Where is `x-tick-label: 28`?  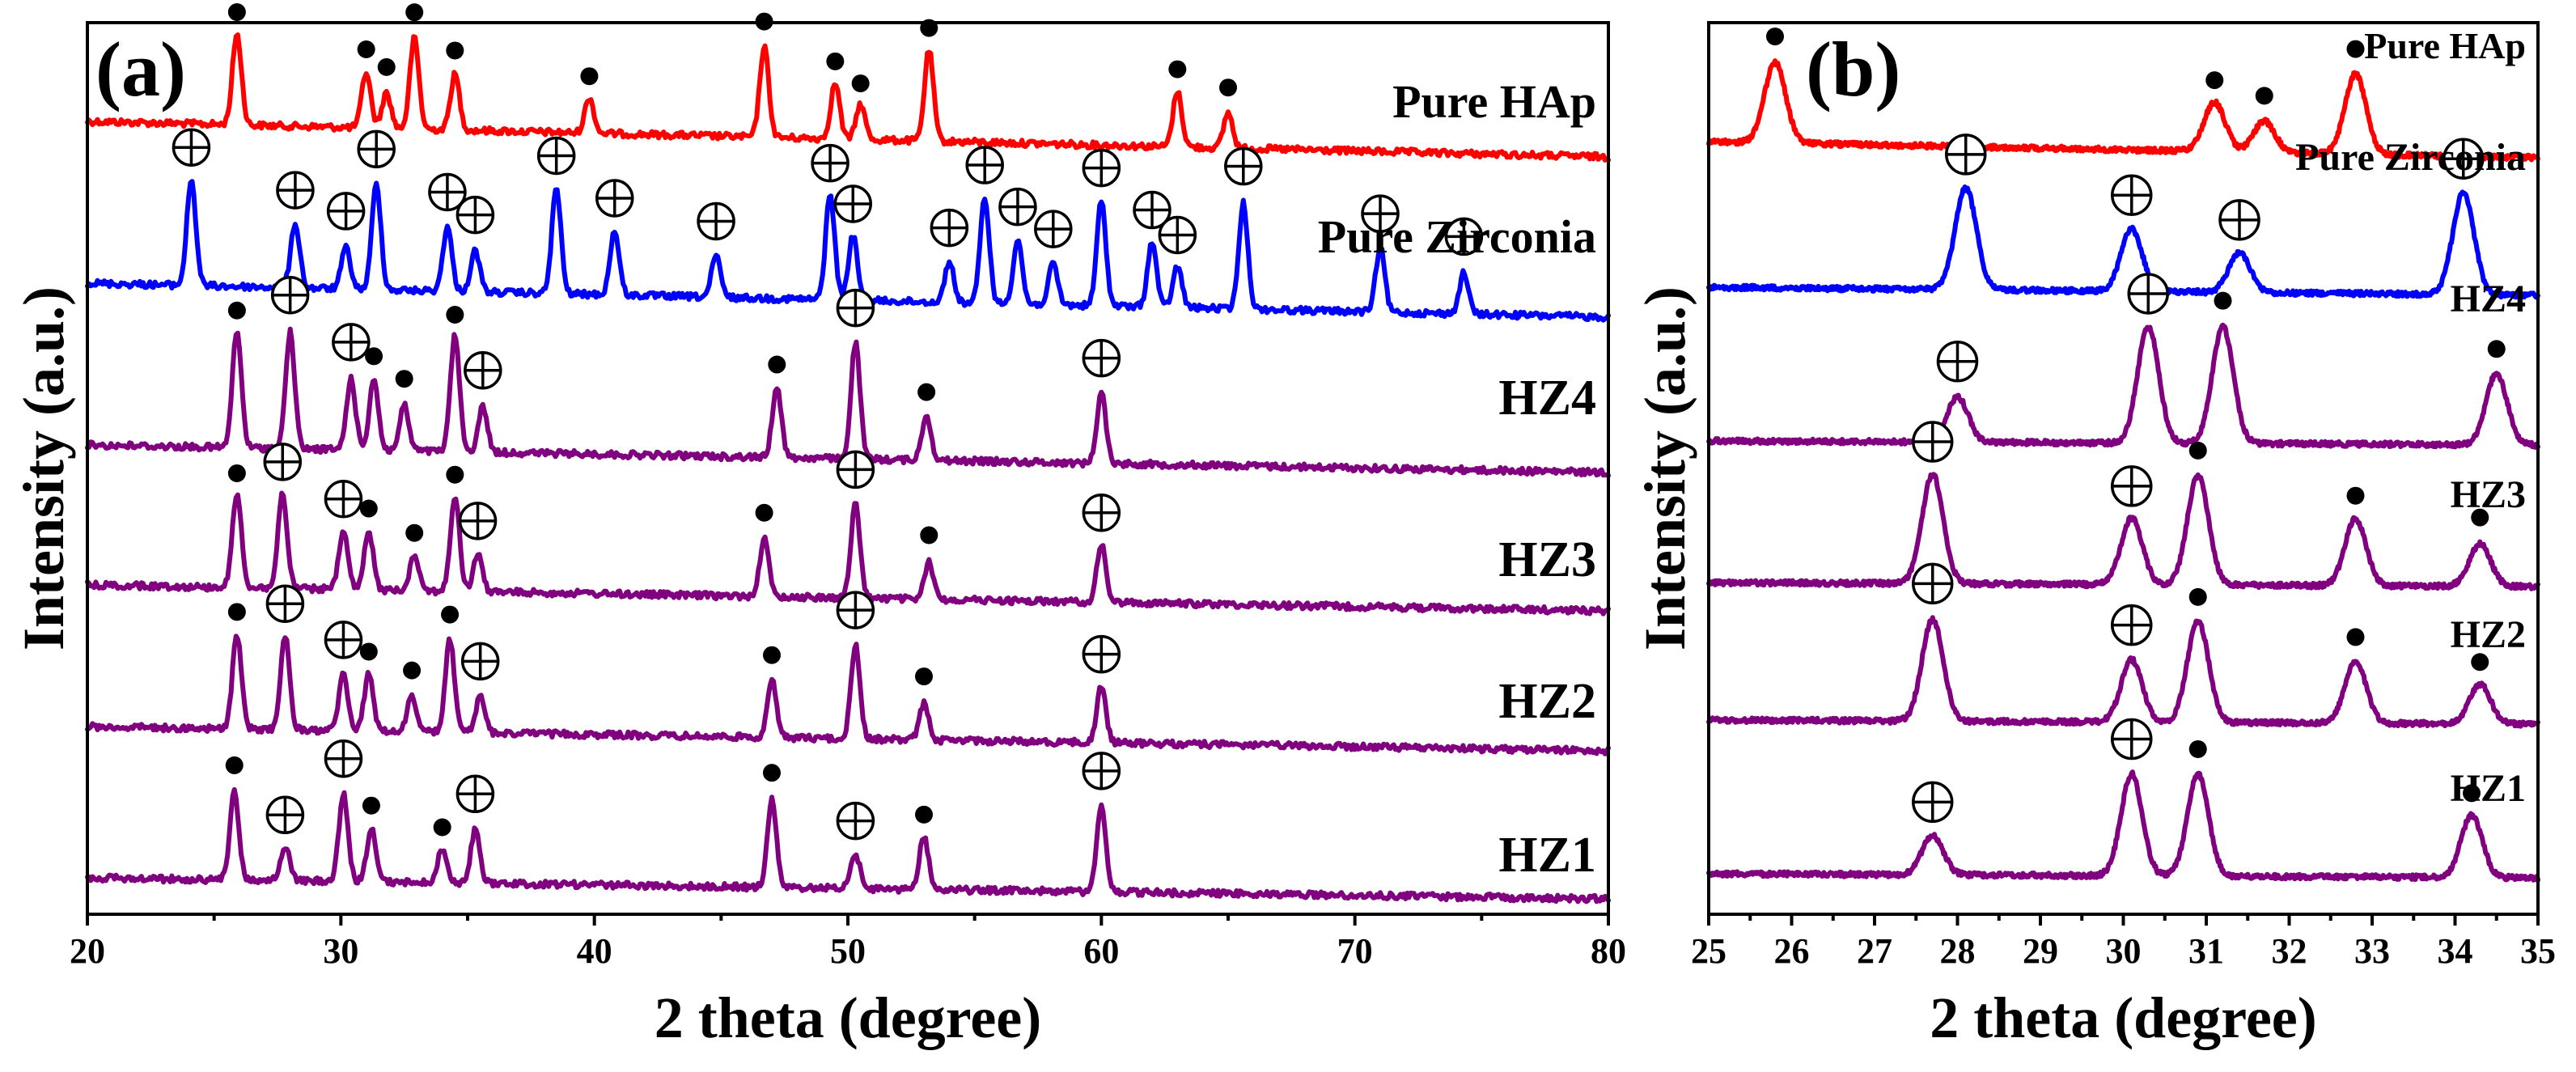 x-tick-label: 28 is located at coordinates (1958, 951).